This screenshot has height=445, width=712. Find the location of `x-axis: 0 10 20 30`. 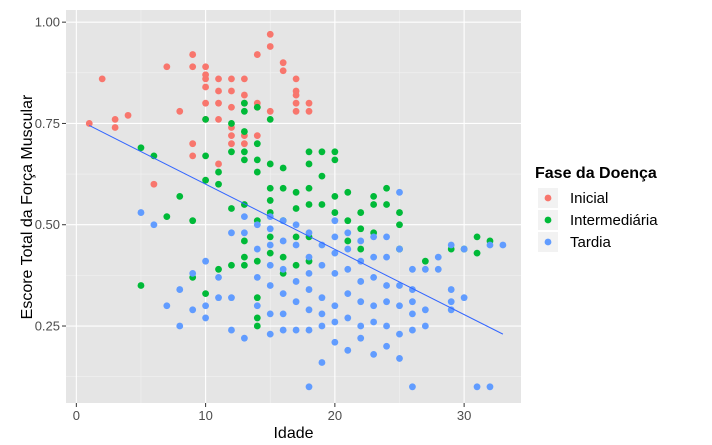

x-axis: 0 10 20 30 is located at coordinates (272, 413).